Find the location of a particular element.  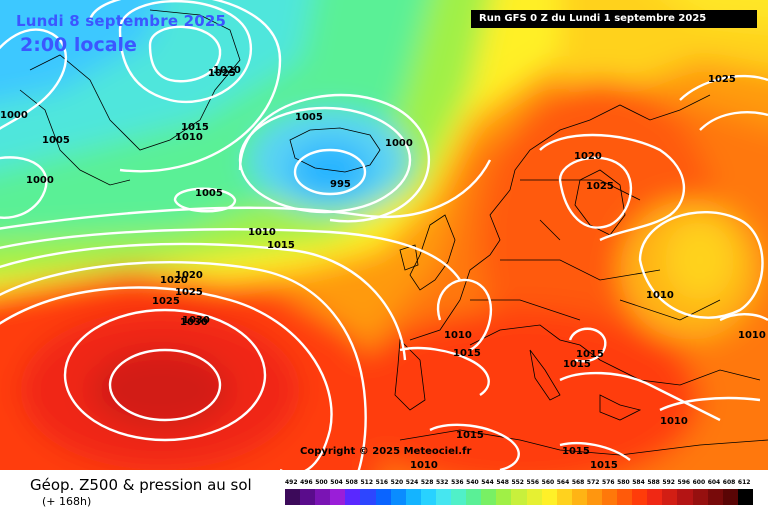

scale-label: 516 is located at coordinates (382, 482).